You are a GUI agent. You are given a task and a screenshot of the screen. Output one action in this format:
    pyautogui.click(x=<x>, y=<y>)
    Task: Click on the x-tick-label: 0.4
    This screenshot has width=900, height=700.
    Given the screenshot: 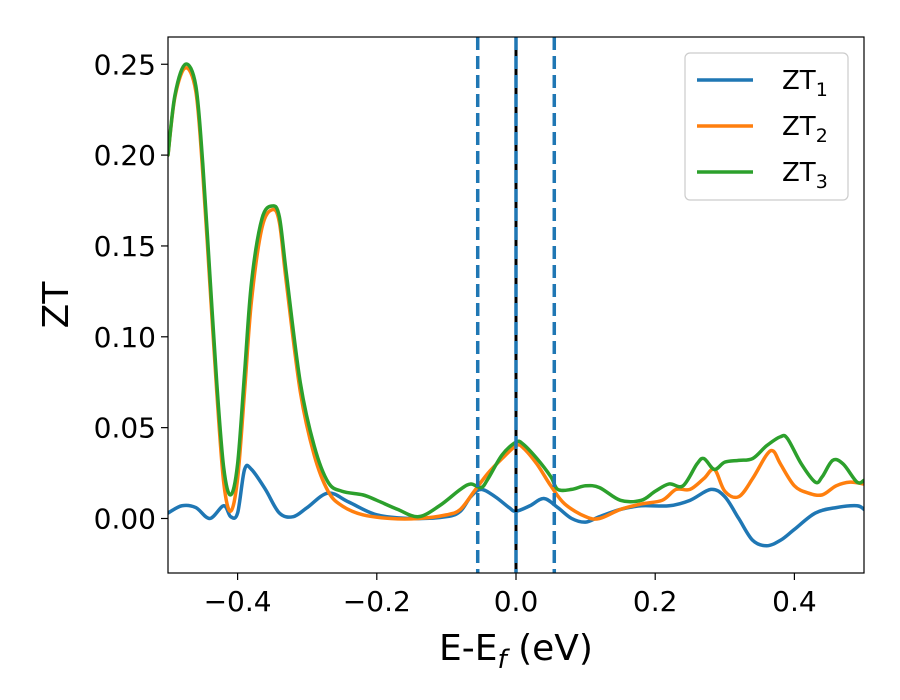 What is the action you would take?
    pyautogui.click(x=794, y=601)
    